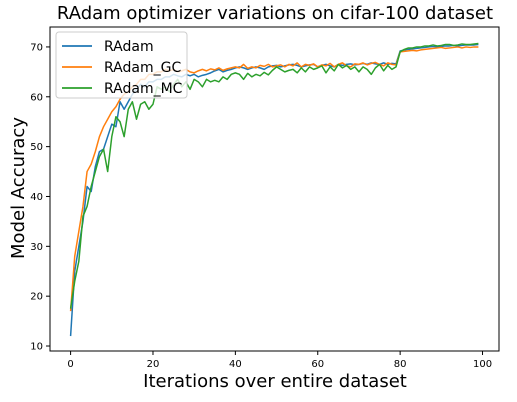 Image resolution: width=517 pixels, height=402 pixels. I want to click on y-tick-label: 40, so click(36, 197).